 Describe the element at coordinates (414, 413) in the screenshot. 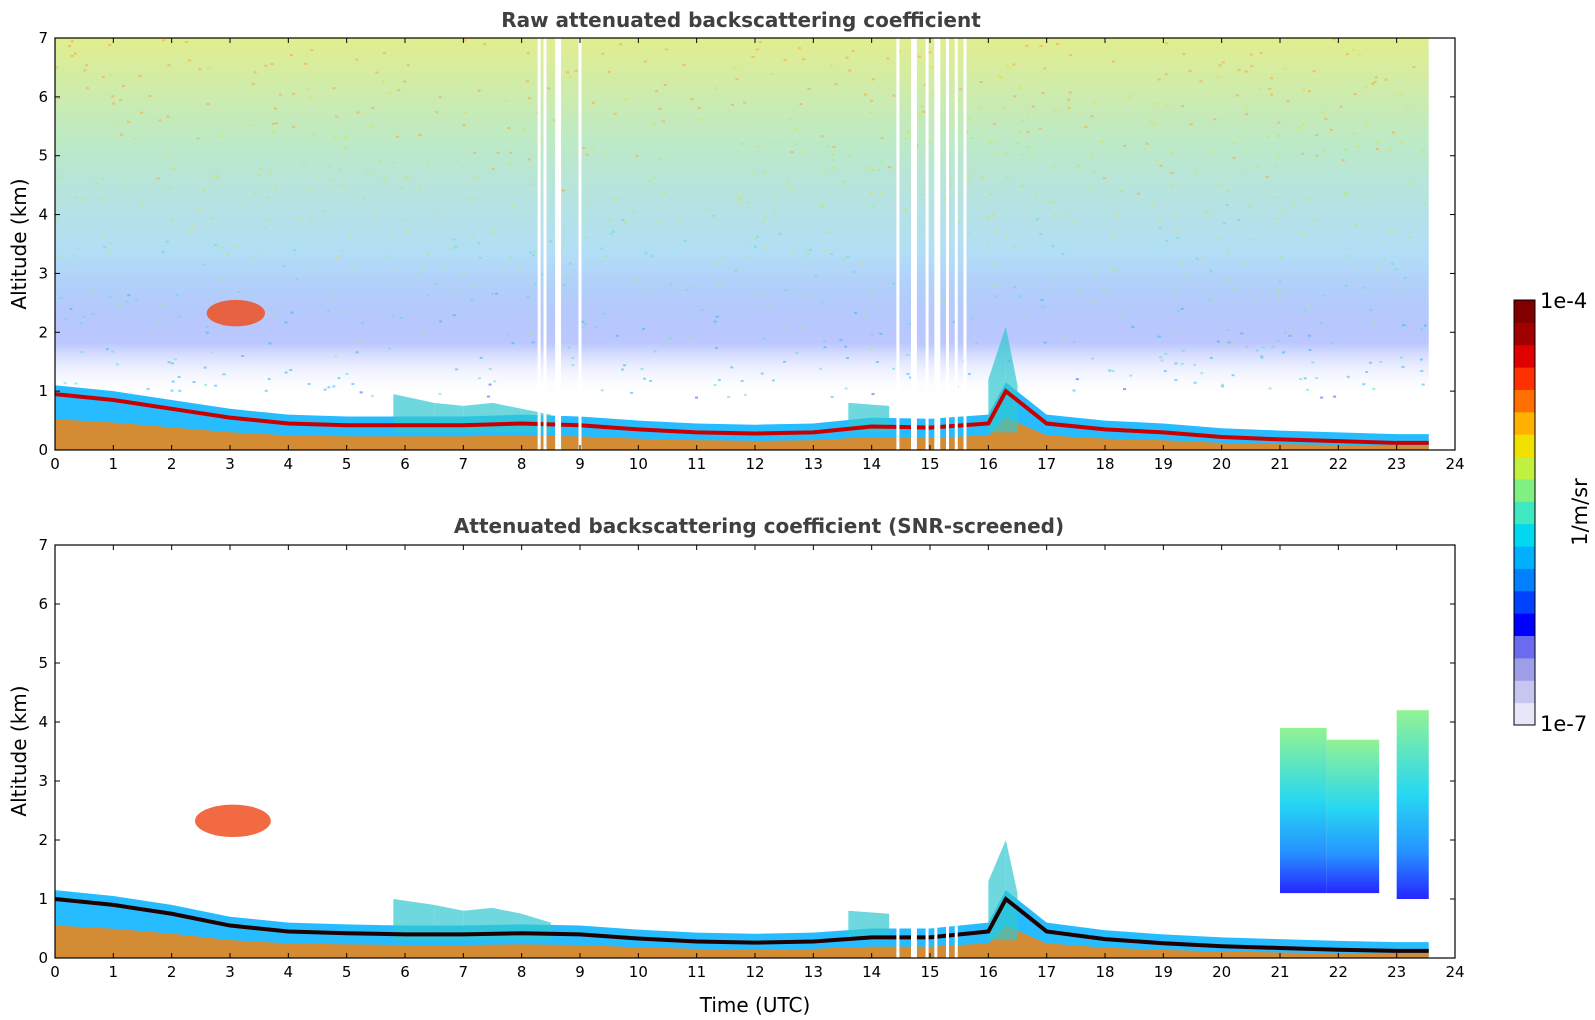

I see `aerosol-bump` at that location.